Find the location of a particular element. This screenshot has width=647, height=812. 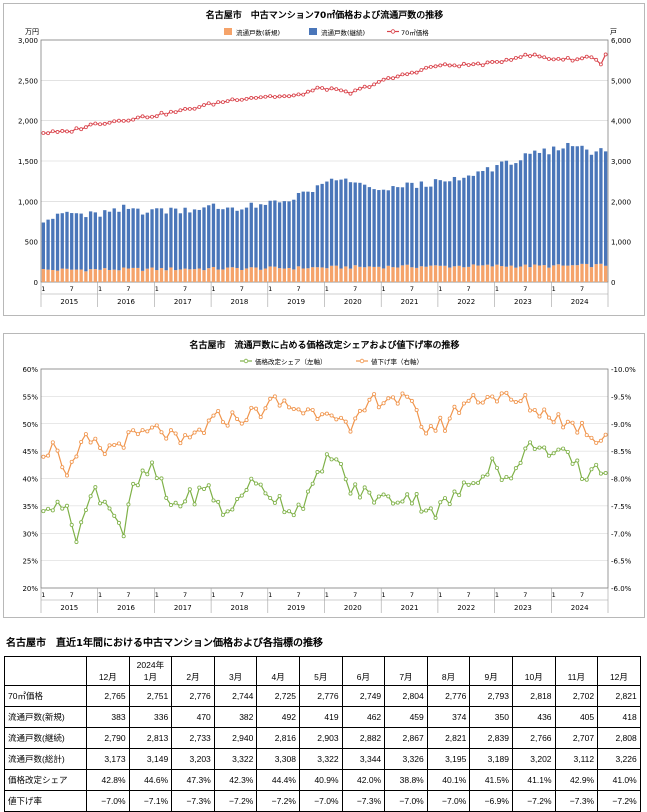

y-left-tick-label: 1,500 is located at coordinates (28, 162).